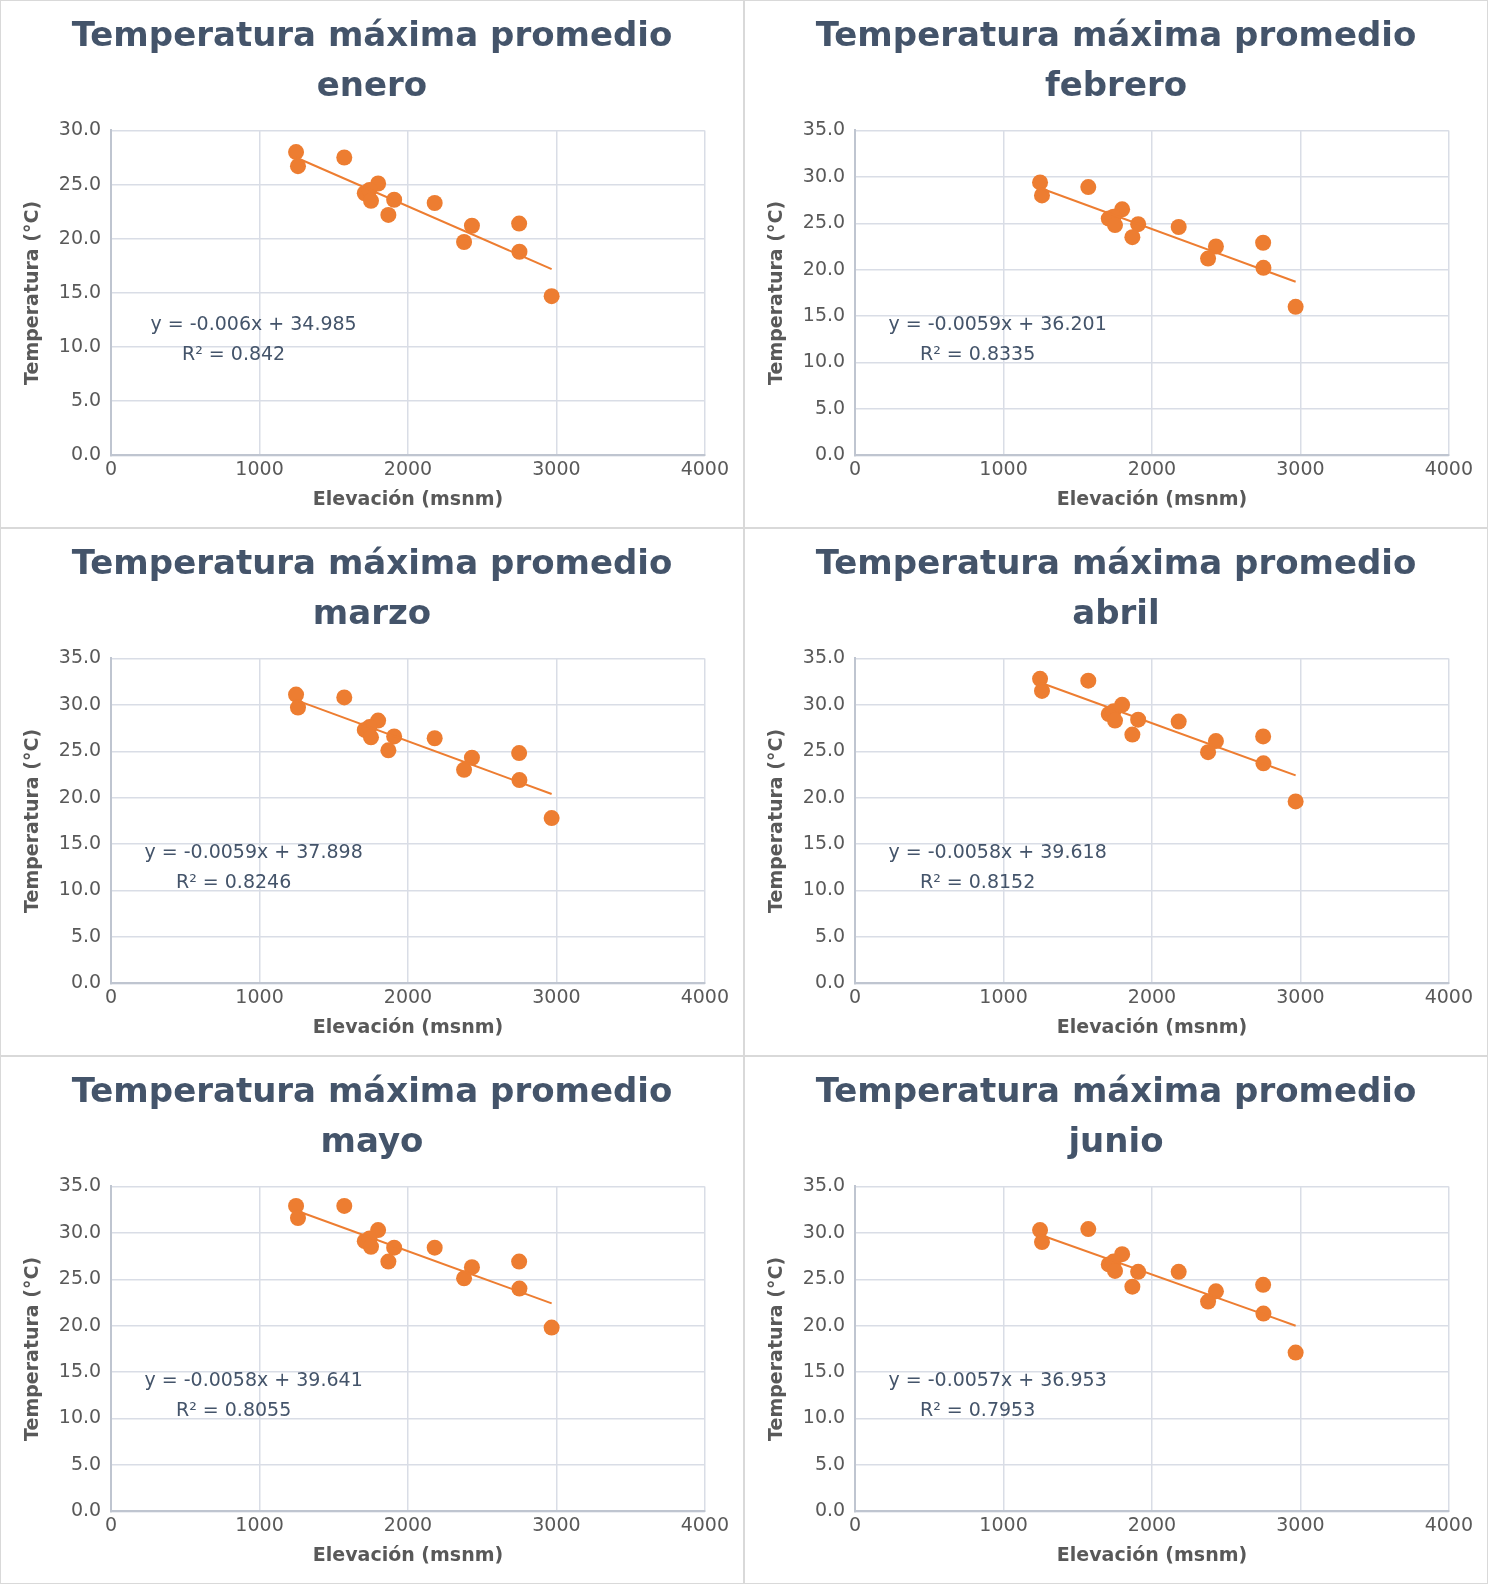 This screenshot has width=1488, height=1585. What do you see at coordinates (977, 881) in the screenshot?
I see `annotation: R² = 0.8152` at bounding box center [977, 881].